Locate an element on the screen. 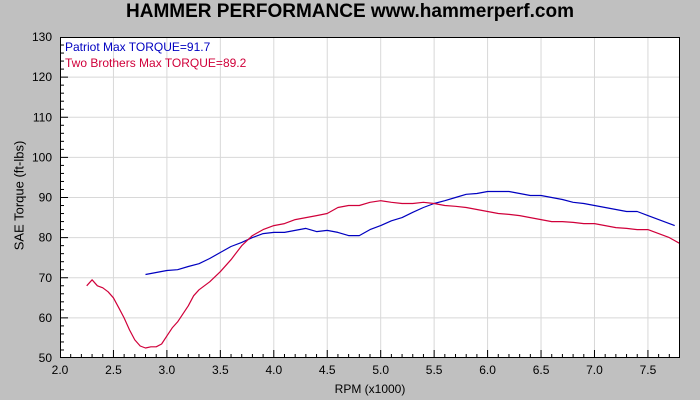 This screenshot has width=700, height=400. y-tick-label: 100 is located at coordinates (42, 157).